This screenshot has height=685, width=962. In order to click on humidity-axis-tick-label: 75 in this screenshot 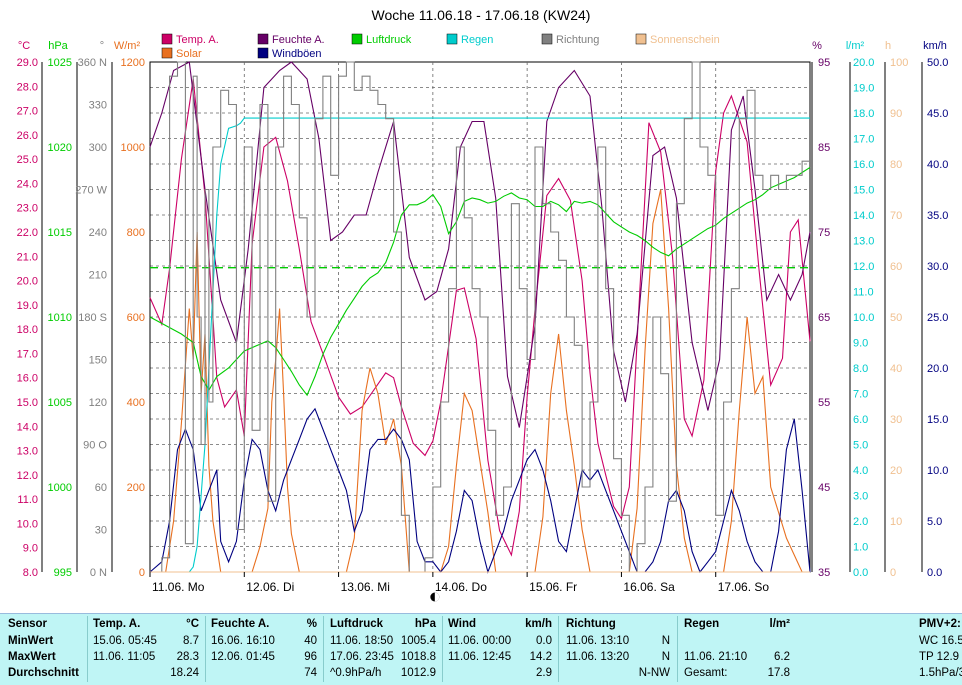, I will do `click(824, 233)`.